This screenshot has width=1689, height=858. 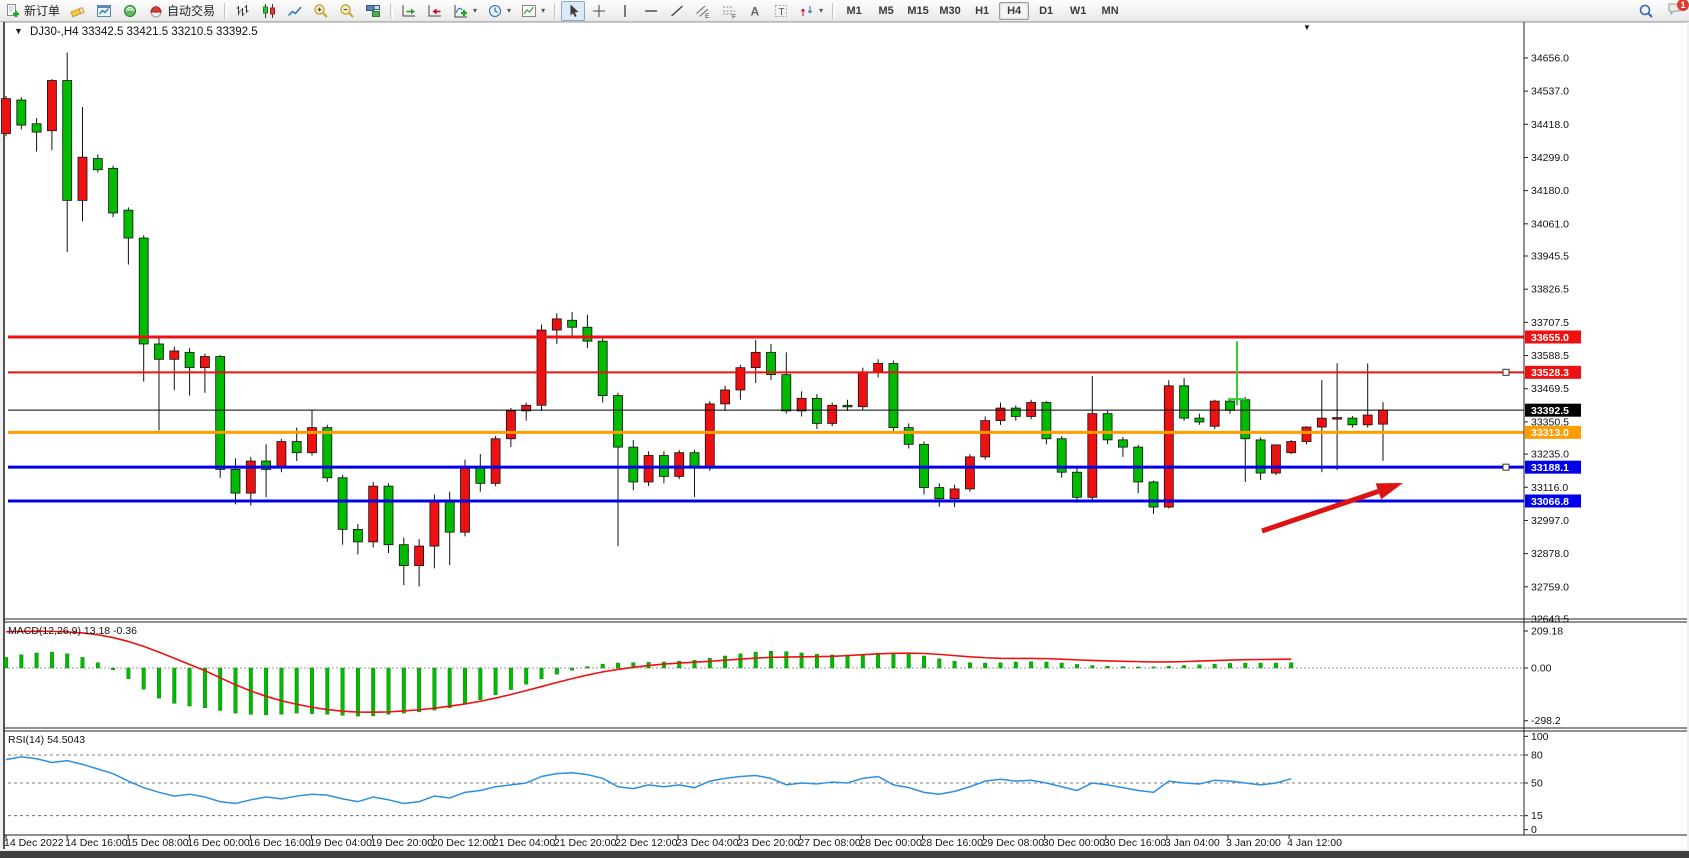 What do you see at coordinates (34, 843) in the screenshot?
I see `time-tick-label: 14 Dec 2022` at bounding box center [34, 843].